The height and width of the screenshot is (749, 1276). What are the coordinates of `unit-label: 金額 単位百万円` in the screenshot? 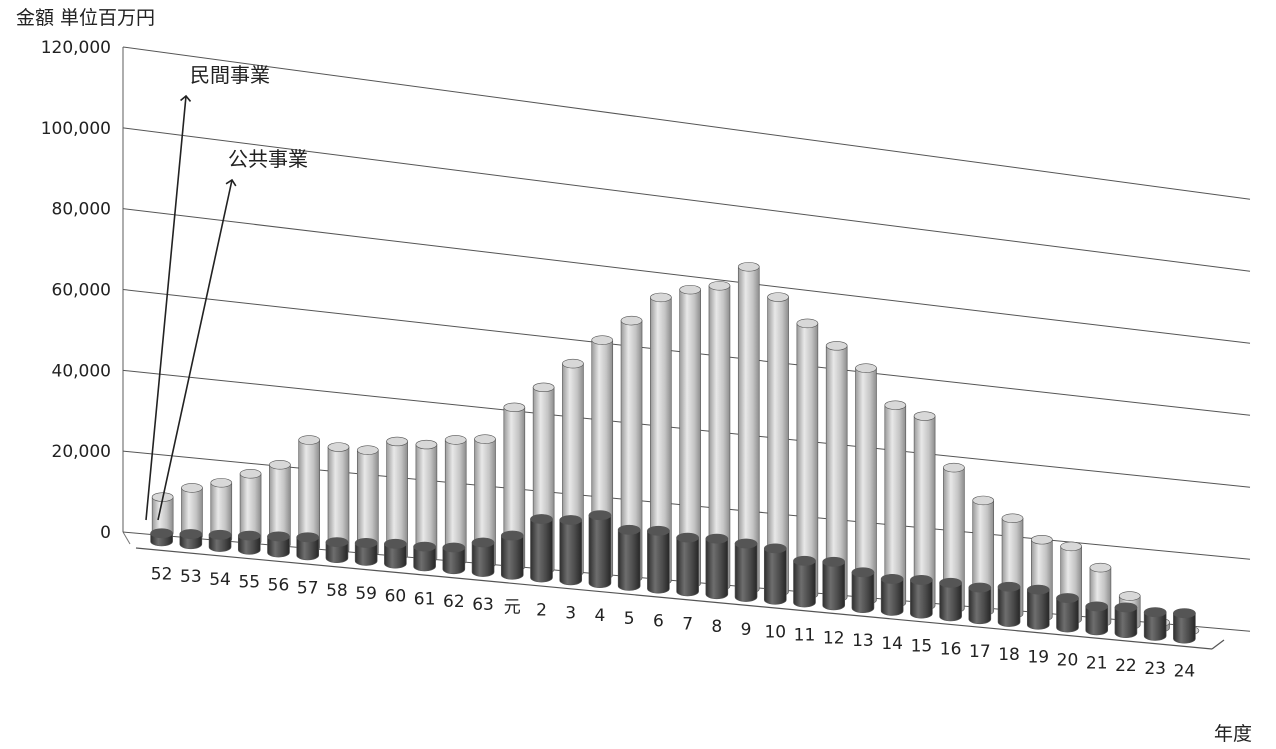 It's located at (85, 18).